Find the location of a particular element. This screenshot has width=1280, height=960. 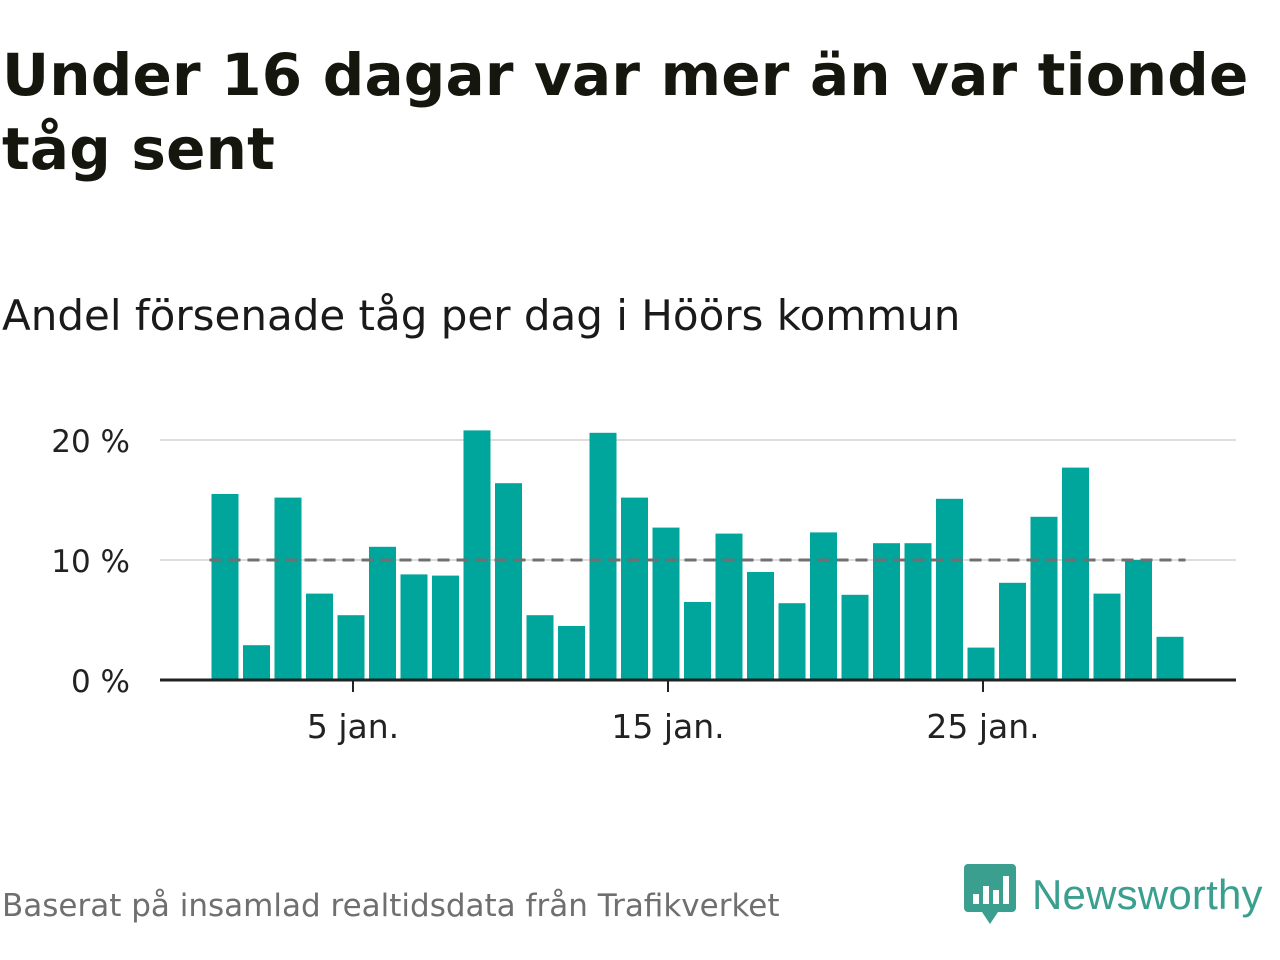

brand-logo-link: Newsworthy is located at coordinates (1113, 895).